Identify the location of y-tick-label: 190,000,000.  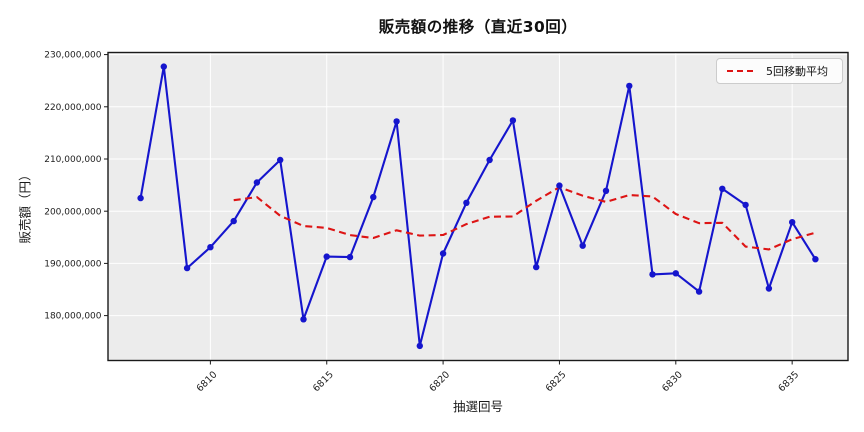
(73, 265).